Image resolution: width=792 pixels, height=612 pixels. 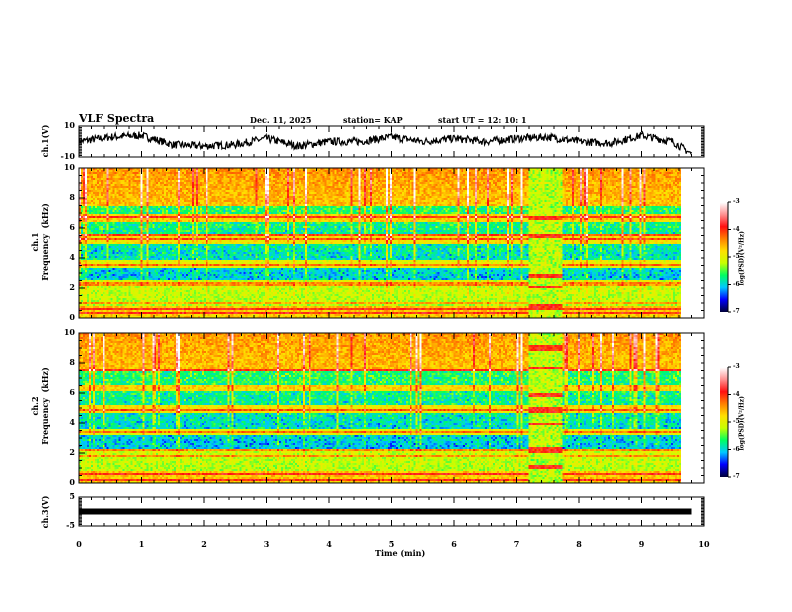 What do you see at coordinates (67, 156) in the screenshot?
I see `ch1-waveform-ytick-label: -10` at bounding box center [67, 156].